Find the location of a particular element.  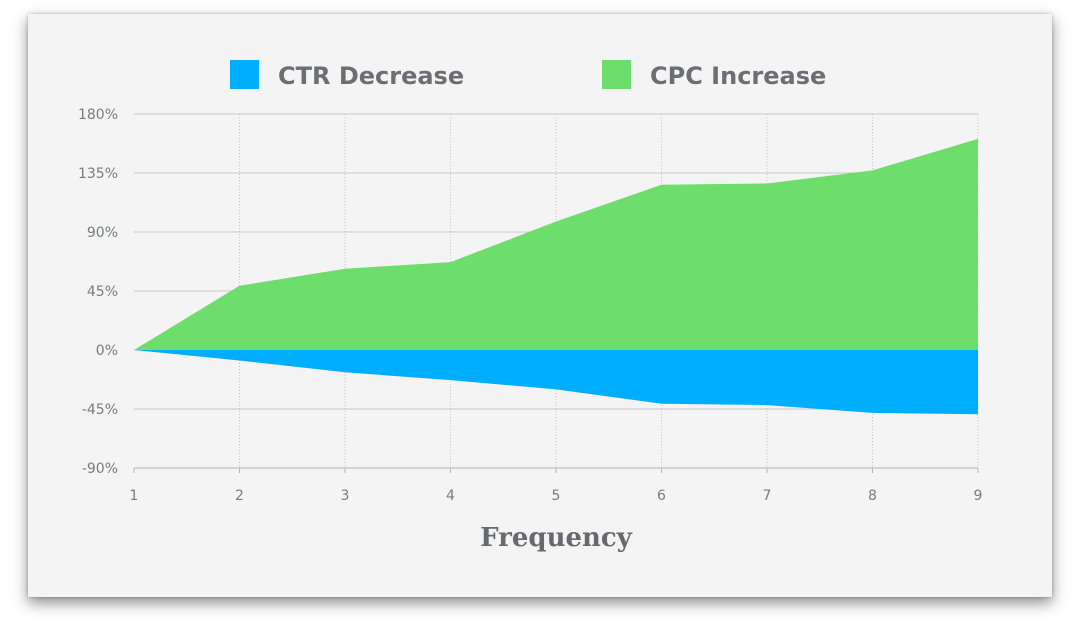

ctr-decrease-area is located at coordinates (556, 382).